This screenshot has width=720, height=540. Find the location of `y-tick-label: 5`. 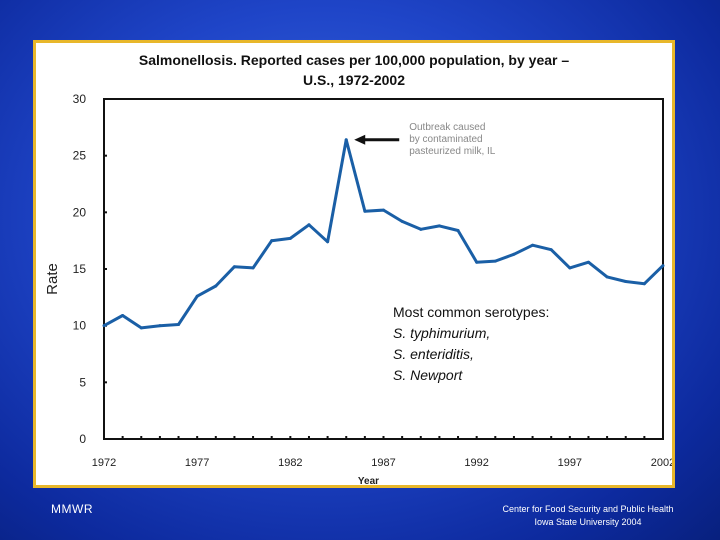

y-tick-label: 5 is located at coordinates (82, 382).